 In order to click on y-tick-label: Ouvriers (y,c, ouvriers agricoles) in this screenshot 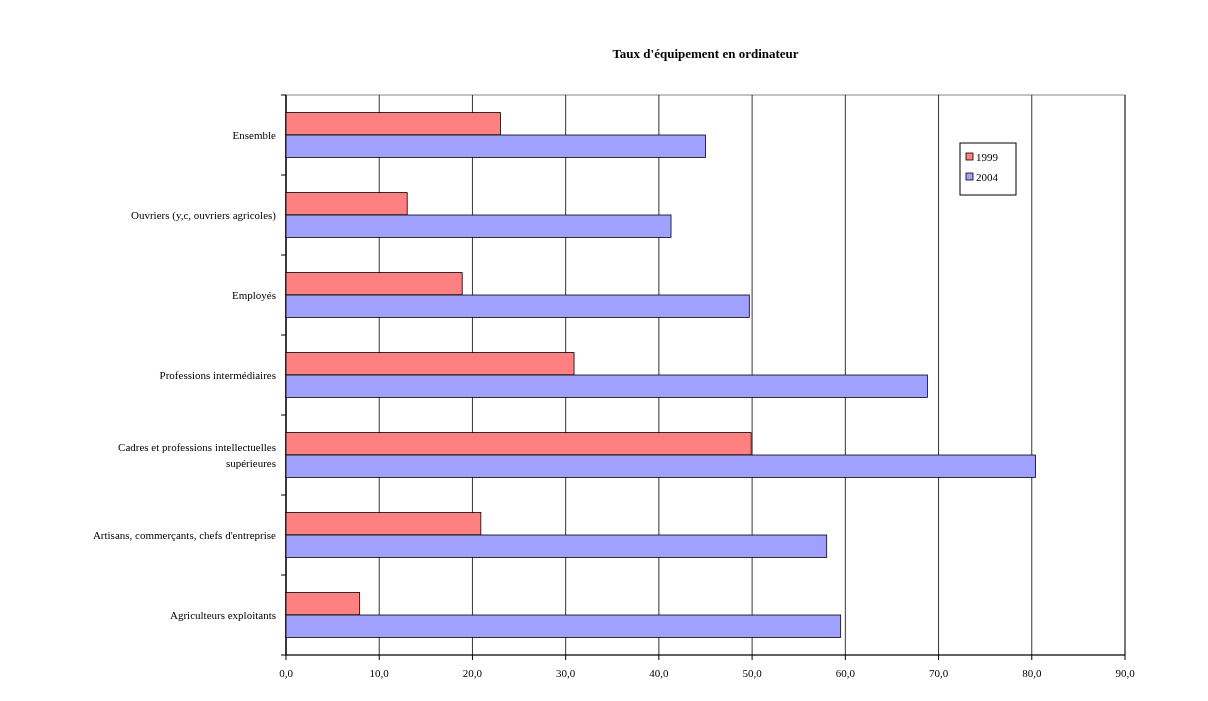, I will do `click(204, 215)`.